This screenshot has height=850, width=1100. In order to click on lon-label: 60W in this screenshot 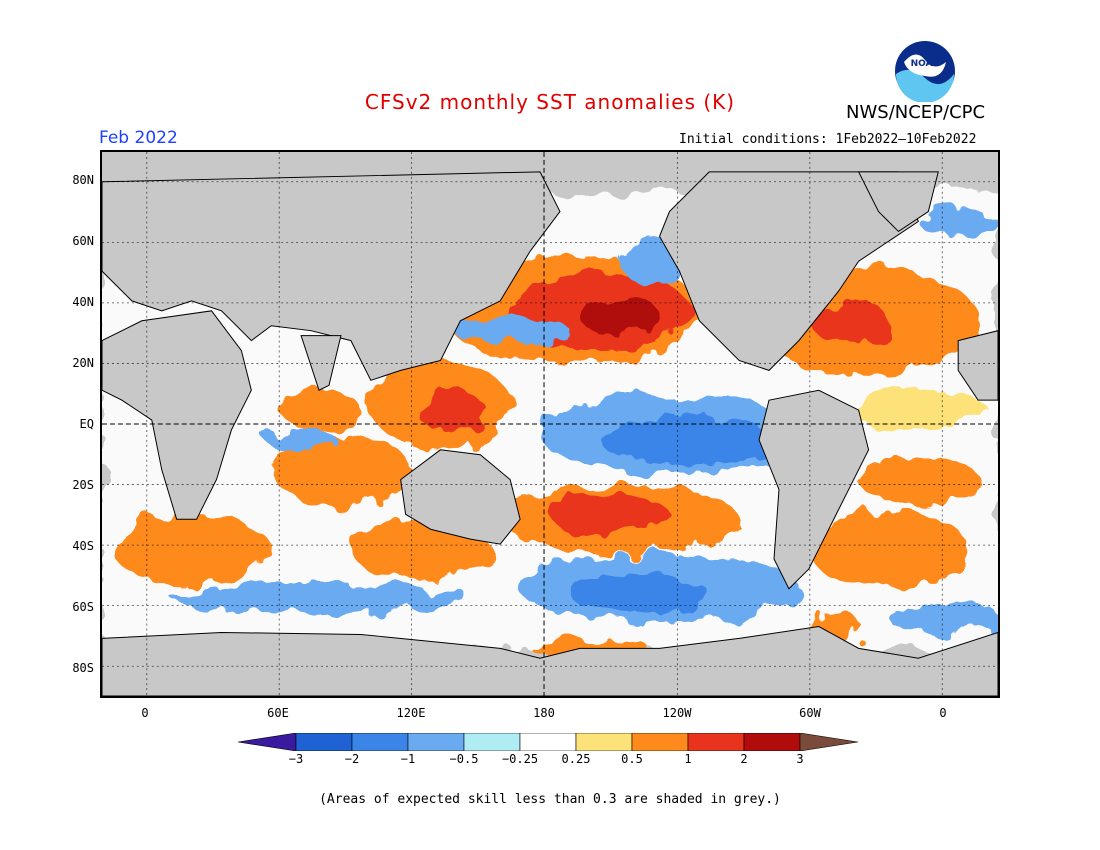, I will do `click(810, 713)`.